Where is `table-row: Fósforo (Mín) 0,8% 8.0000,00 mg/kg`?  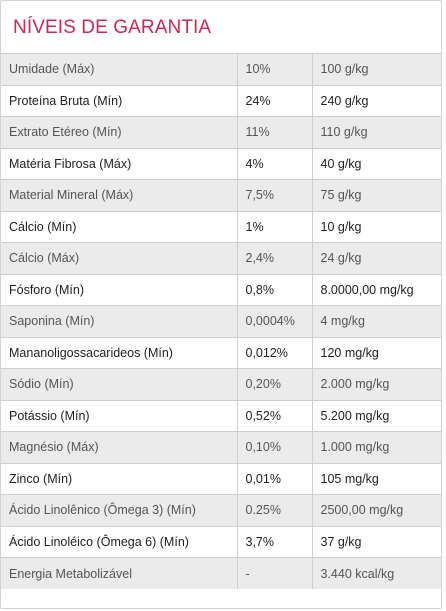
table-row: Fósforo (Mín) 0,8% 8.0000,00 mg/kg is located at coordinates (221, 289).